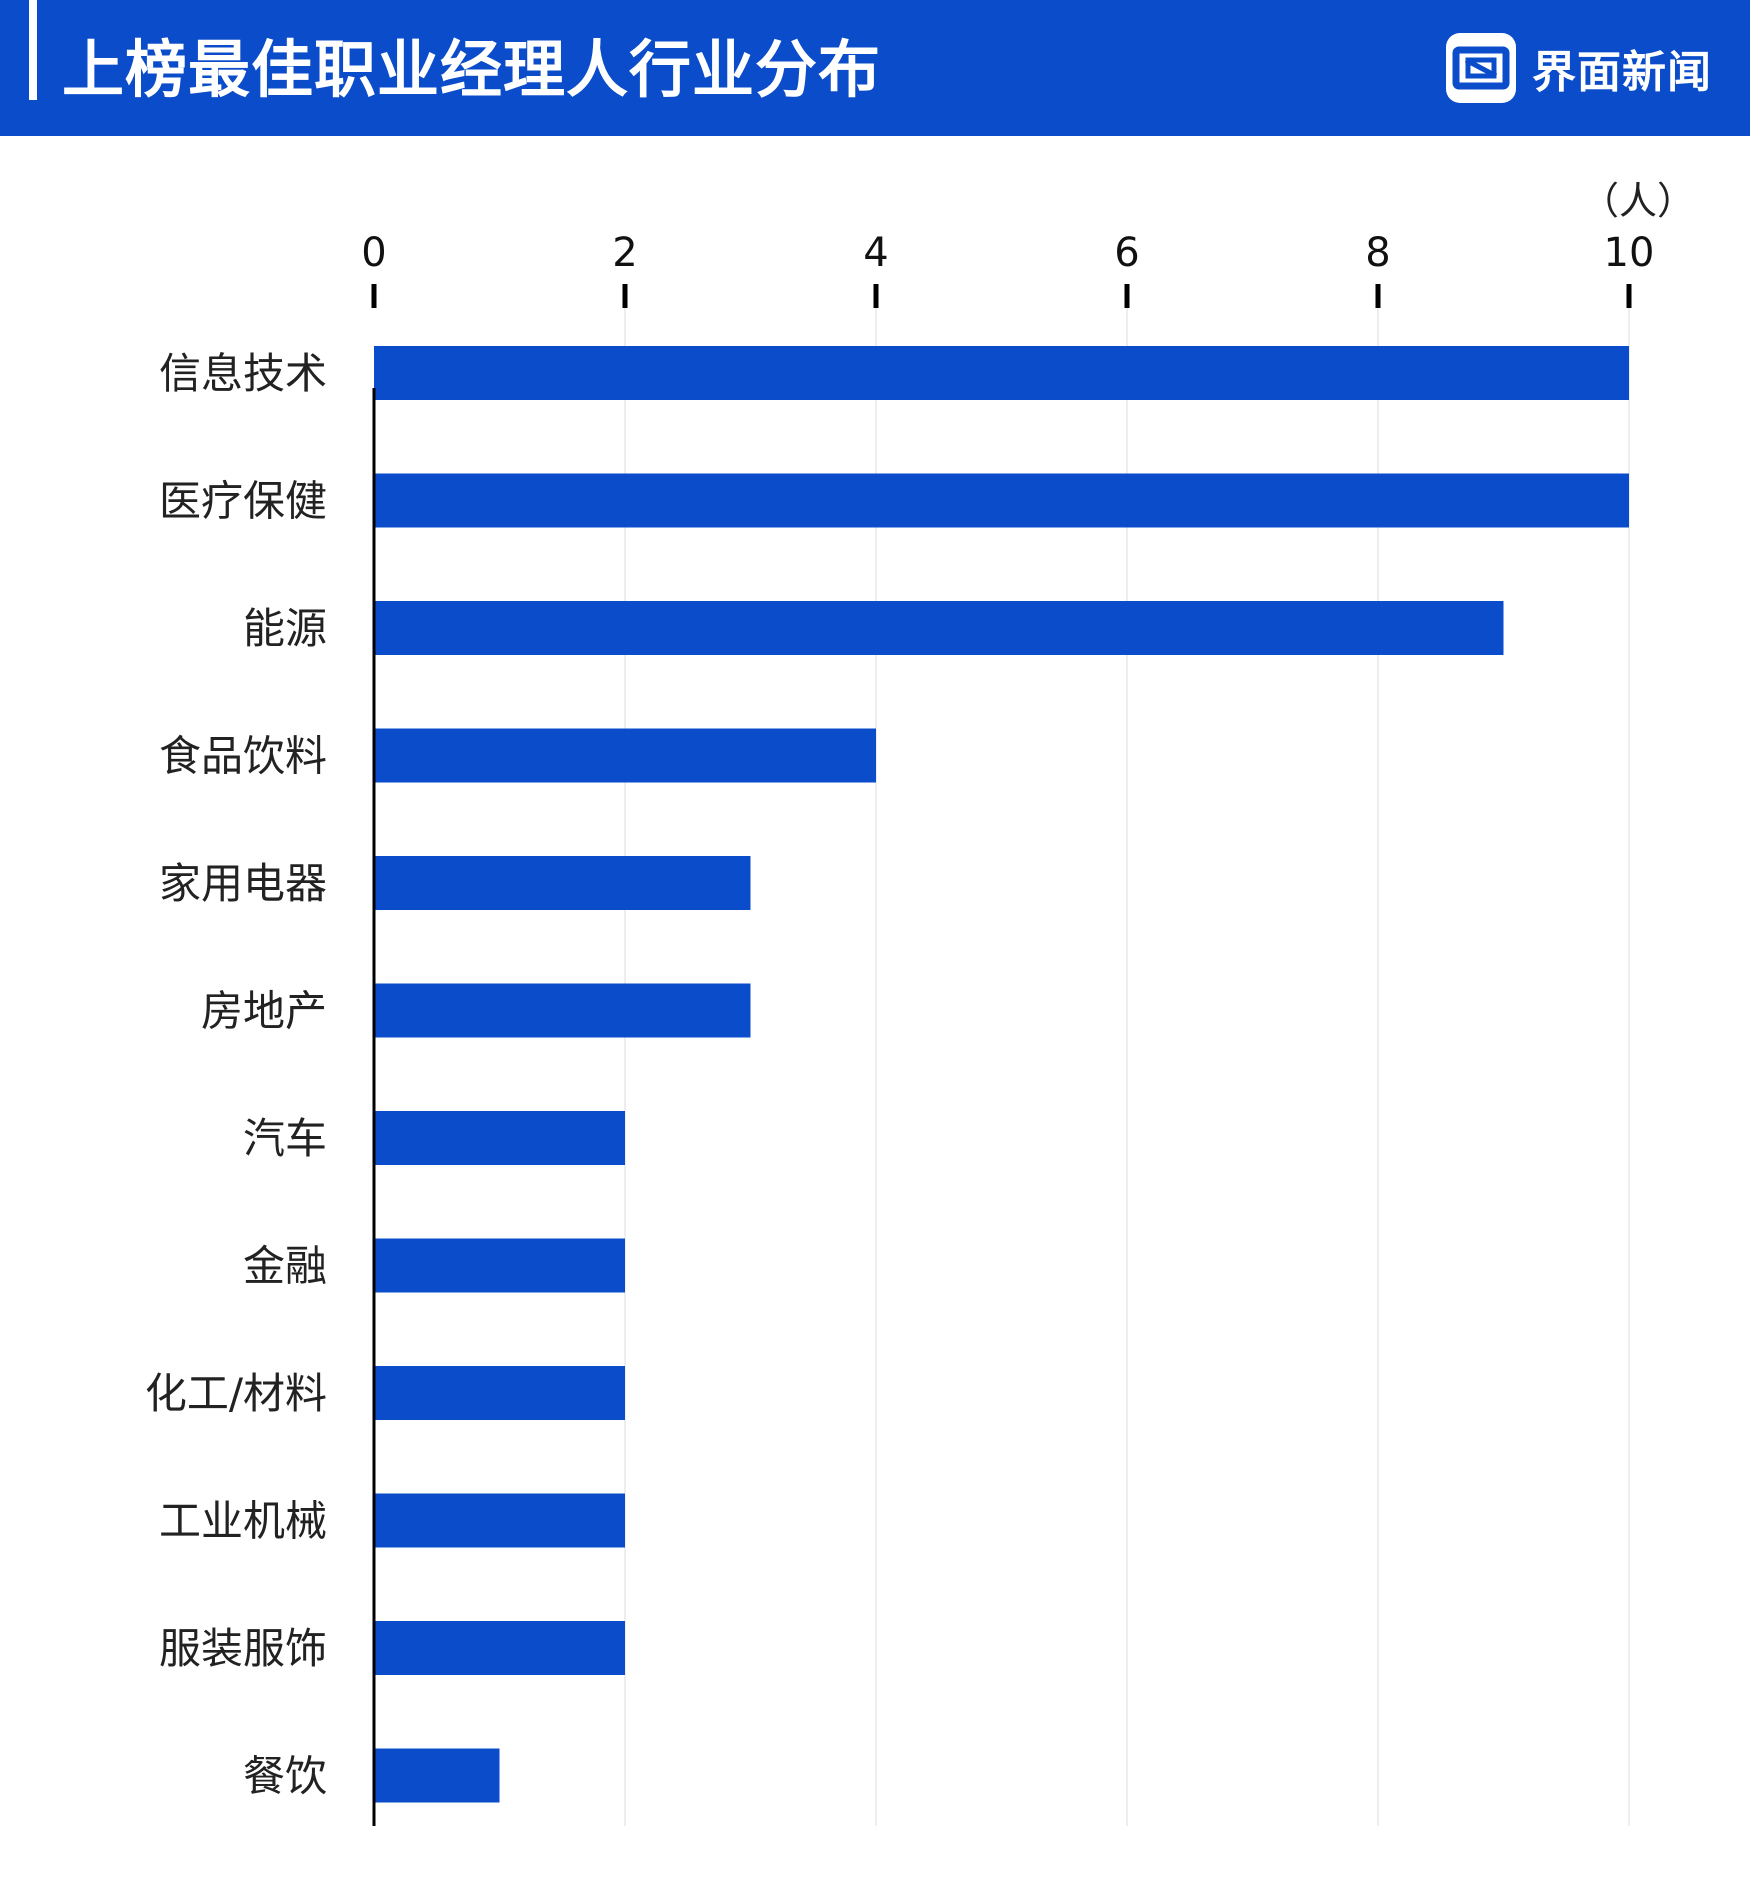 The image size is (1750, 1899). I want to click on brand-logo-icon, so click(1481, 68).